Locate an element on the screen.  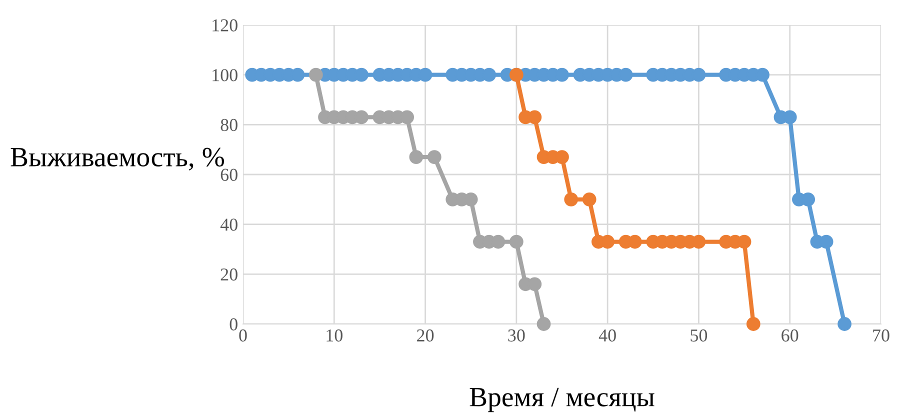
y-tick-label: 100 is located at coordinates (225, 75).